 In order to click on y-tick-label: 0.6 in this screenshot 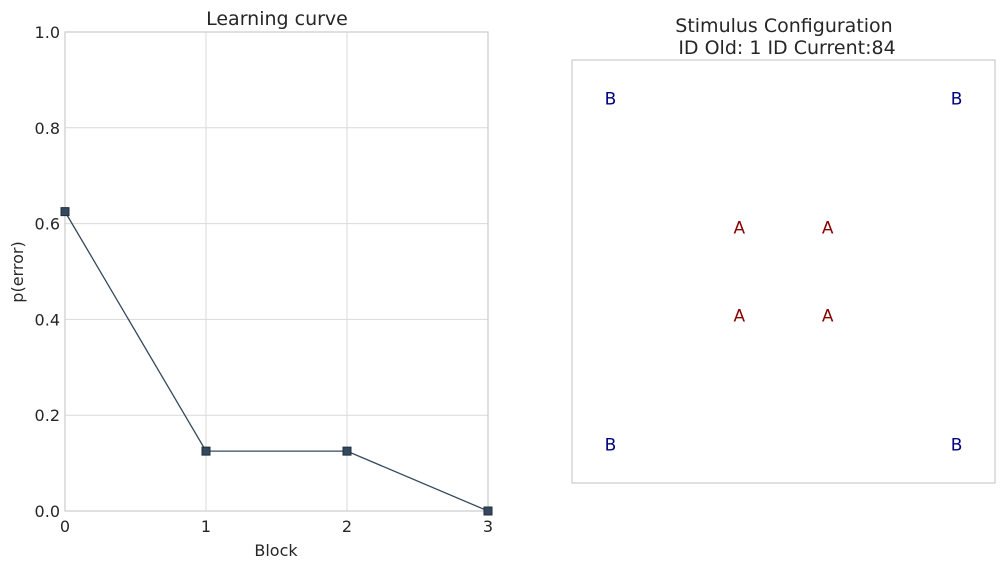, I will do `click(47, 224)`.